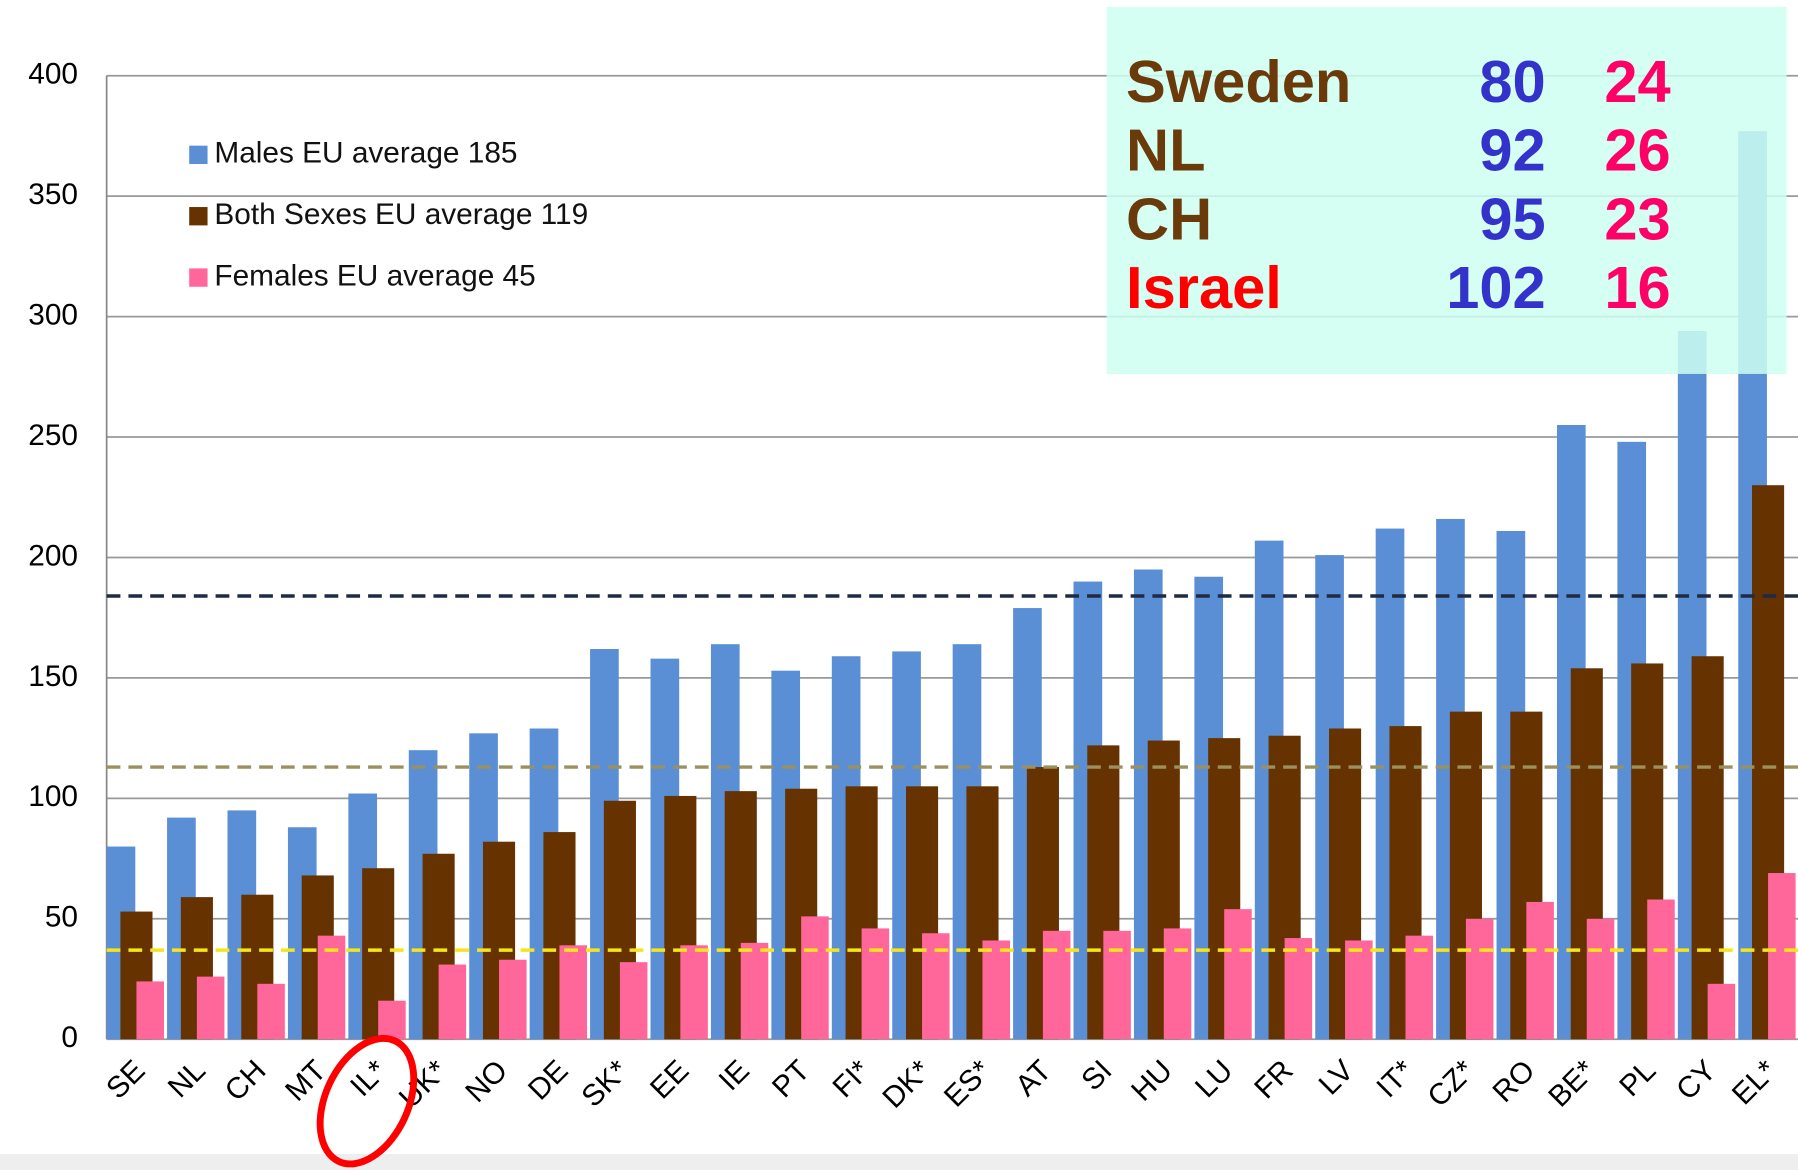 The width and height of the screenshot is (1798, 1170). What do you see at coordinates (1637, 218) in the screenshot?
I see `inset-females: 23` at bounding box center [1637, 218].